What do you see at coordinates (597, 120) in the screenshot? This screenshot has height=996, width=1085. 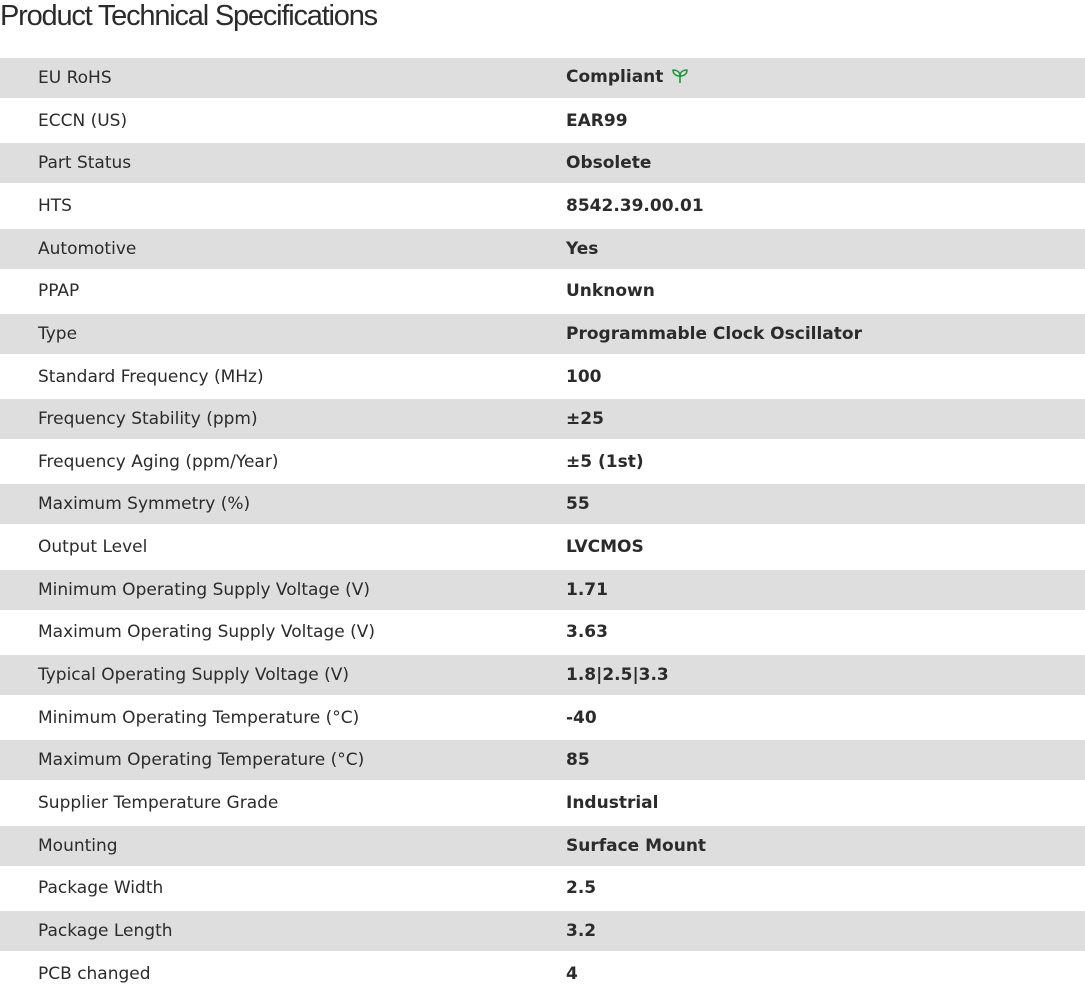 I see `spec-value-text: EAR99` at bounding box center [597, 120].